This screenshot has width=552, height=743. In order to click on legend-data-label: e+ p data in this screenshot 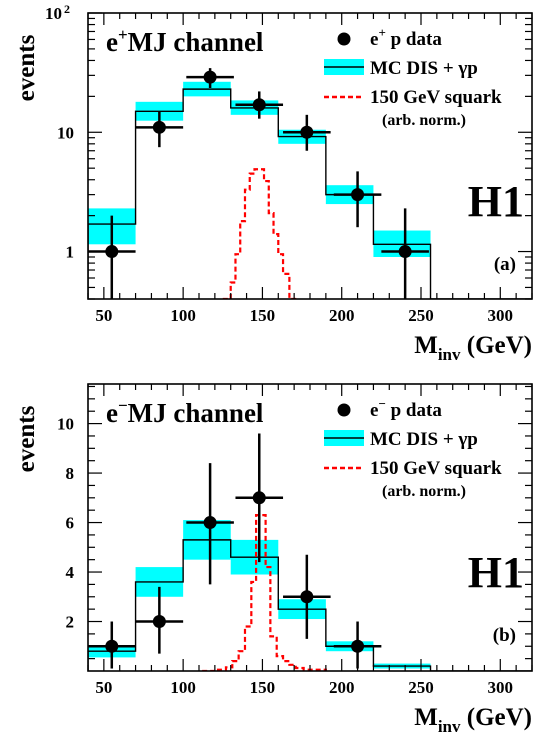, I will do `click(406, 37)`.